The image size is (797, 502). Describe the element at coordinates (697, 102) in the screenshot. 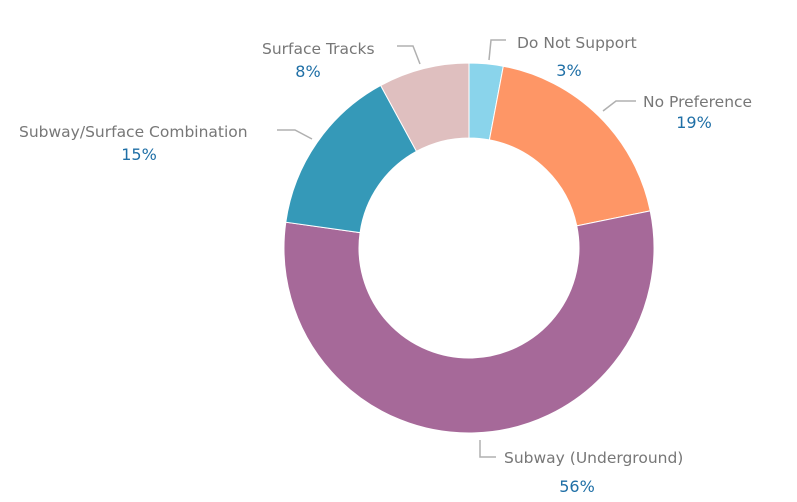

I see `label-no-preference: No Preference` at that location.